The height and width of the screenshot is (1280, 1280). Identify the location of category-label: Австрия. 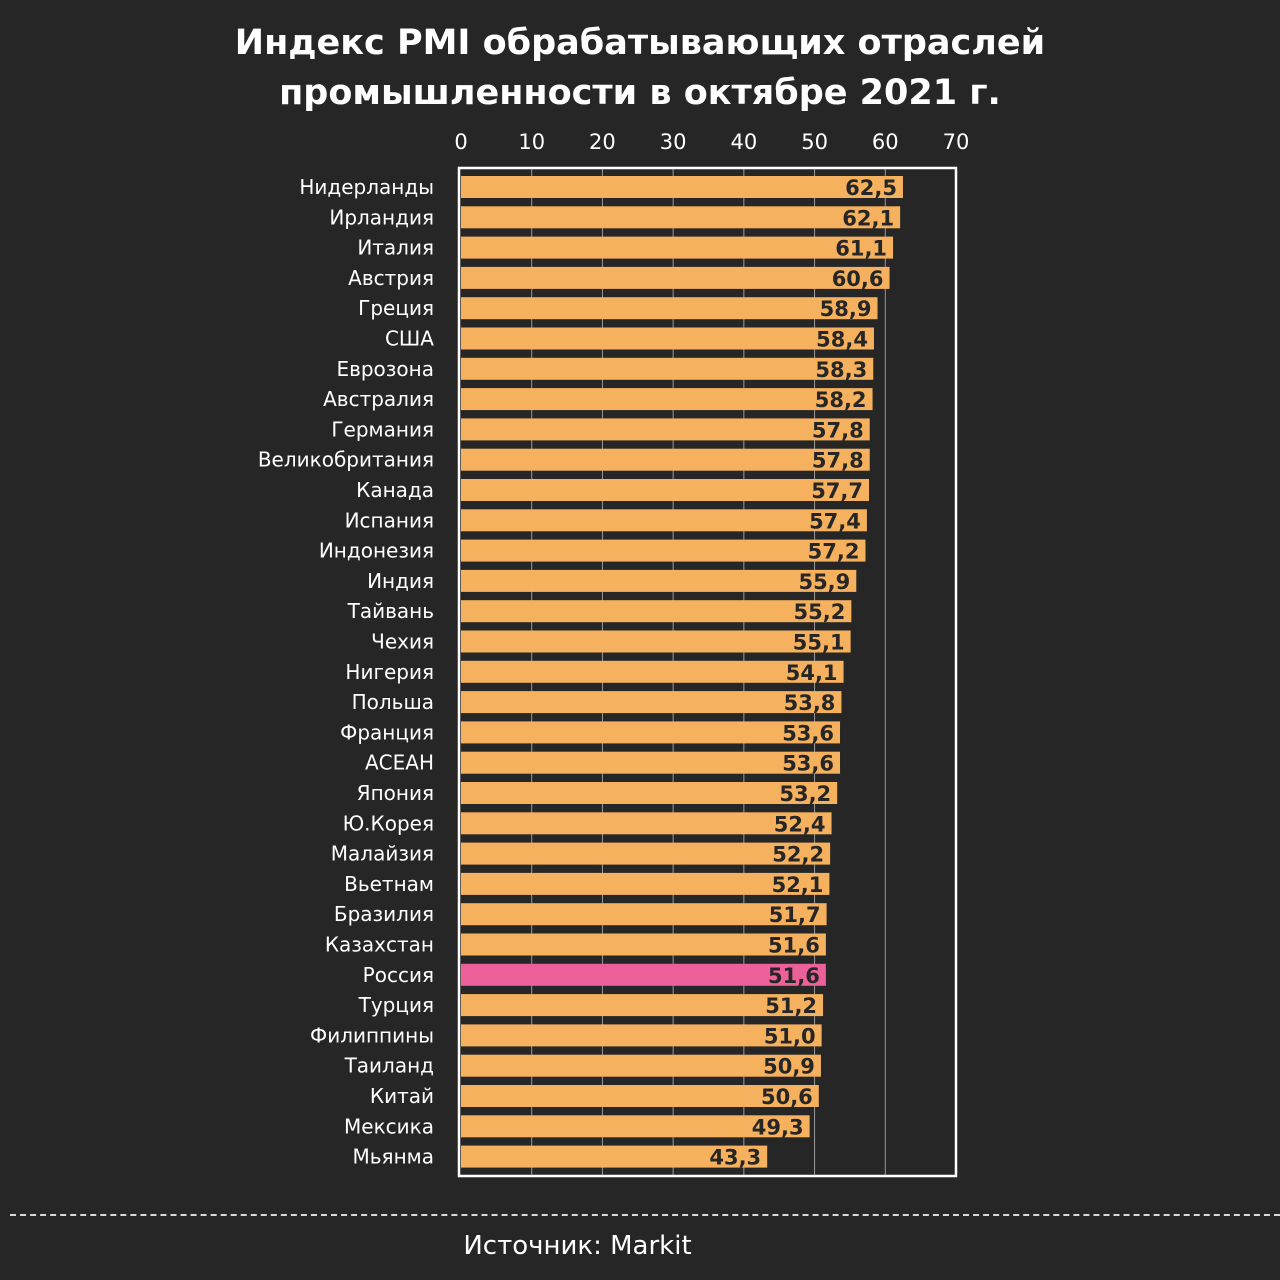
(391, 278).